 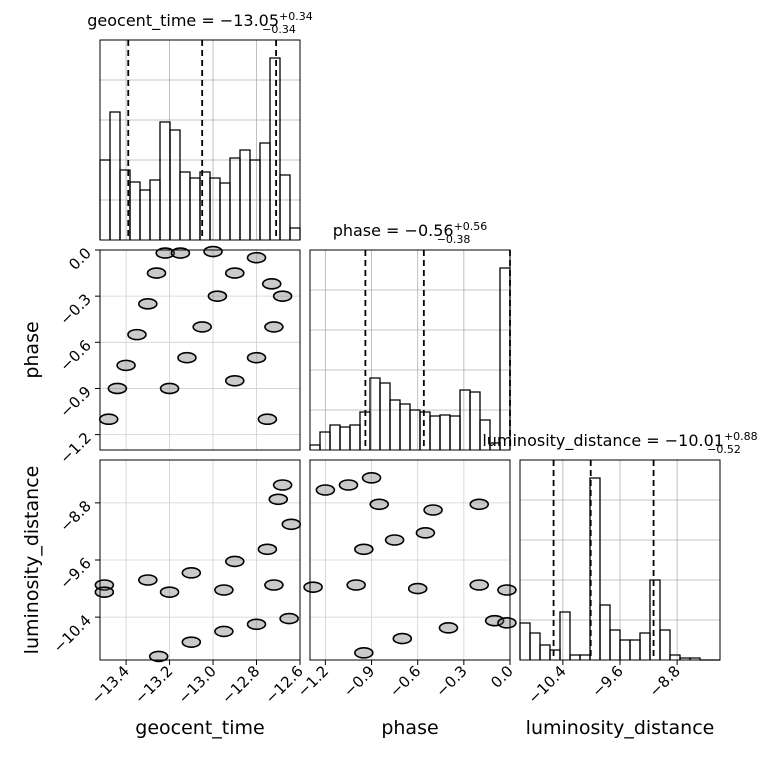 I want to click on title-plus: +0.34, so click(x=296, y=16).